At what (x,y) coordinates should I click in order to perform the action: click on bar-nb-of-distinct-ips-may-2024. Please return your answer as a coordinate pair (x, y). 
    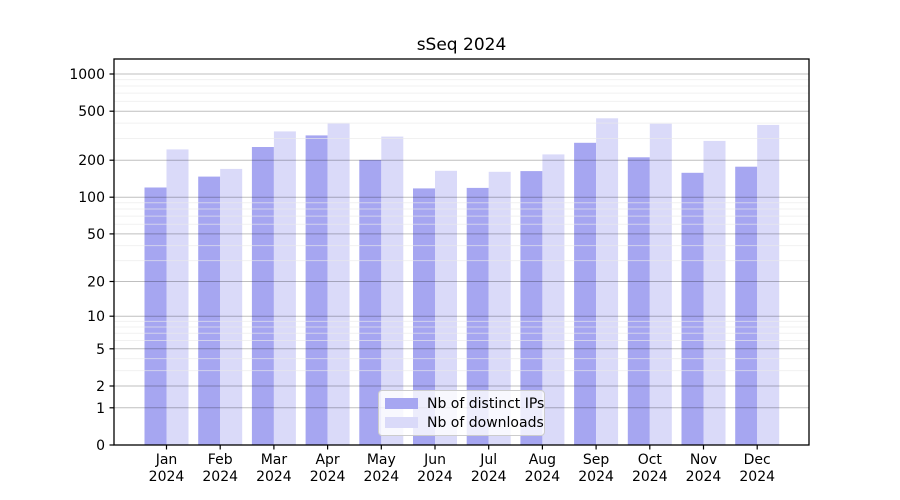
    Looking at the image, I should click on (370, 302).